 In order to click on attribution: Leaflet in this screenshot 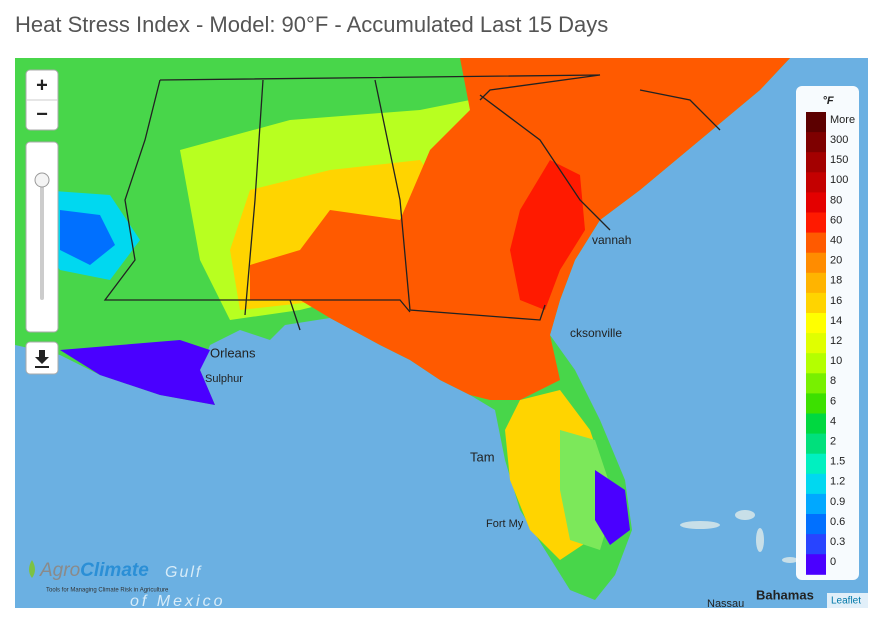, I will do `click(846, 601)`.